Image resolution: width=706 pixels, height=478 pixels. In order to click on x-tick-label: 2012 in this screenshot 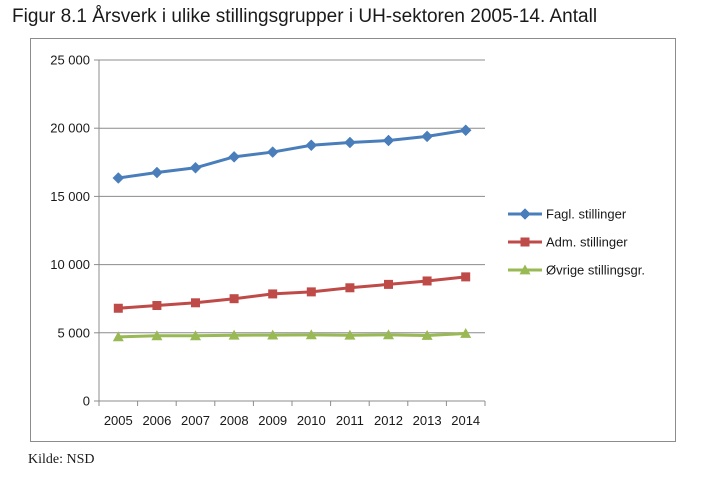, I will do `click(388, 420)`.